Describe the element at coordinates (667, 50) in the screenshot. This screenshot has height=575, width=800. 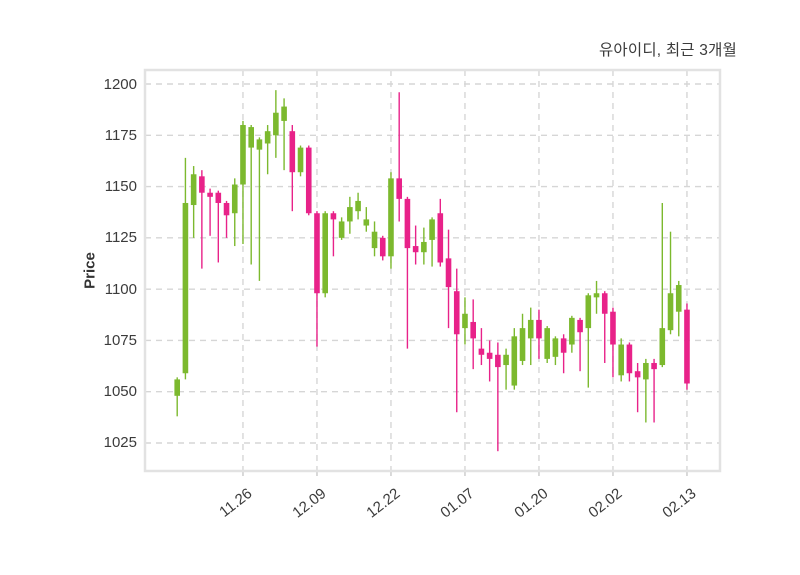
I see `chart-title: 유아이디, 최근 3개월` at that location.